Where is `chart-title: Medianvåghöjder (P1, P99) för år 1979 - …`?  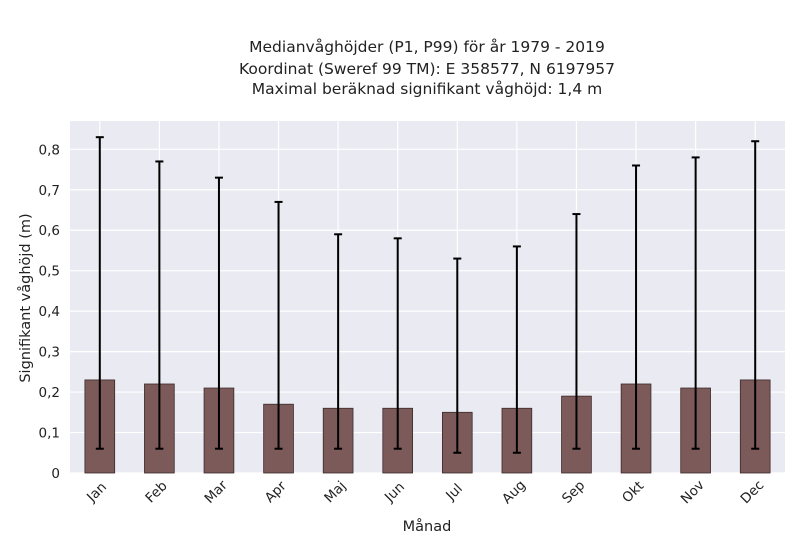 chart-title: Medianvåghöjder (P1, P99) för år 1979 - … is located at coordinates (427, 68).